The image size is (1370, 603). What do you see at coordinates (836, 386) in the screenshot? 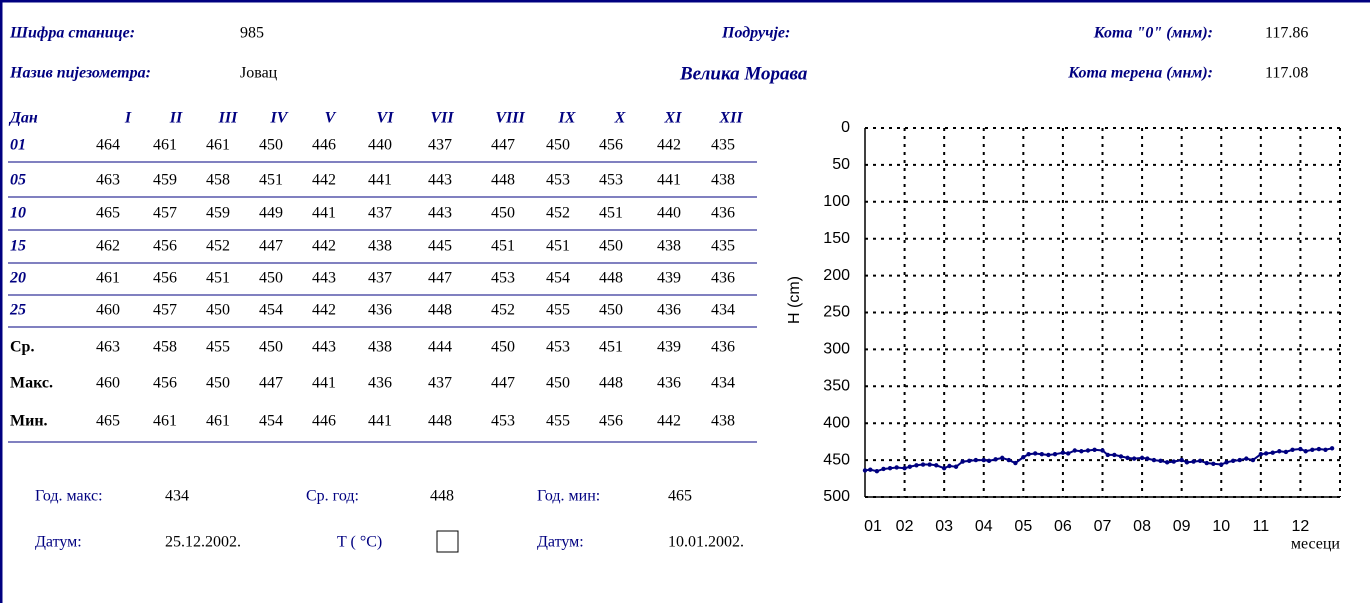
I see `y-tick-label: 350` at bounding box center [836, 386].